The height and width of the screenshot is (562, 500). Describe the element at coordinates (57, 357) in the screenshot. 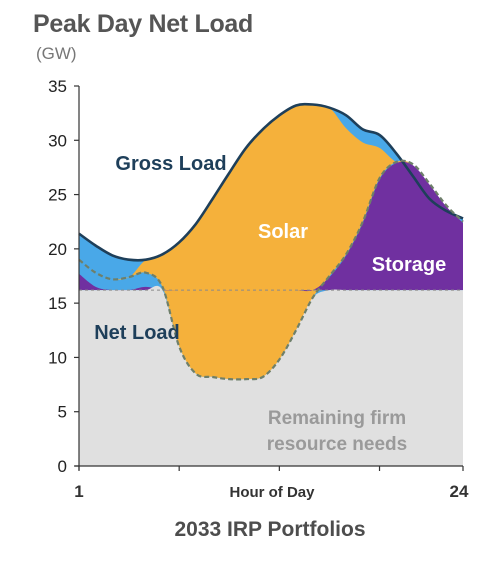

I see `y-tick-label: 10` at that location.